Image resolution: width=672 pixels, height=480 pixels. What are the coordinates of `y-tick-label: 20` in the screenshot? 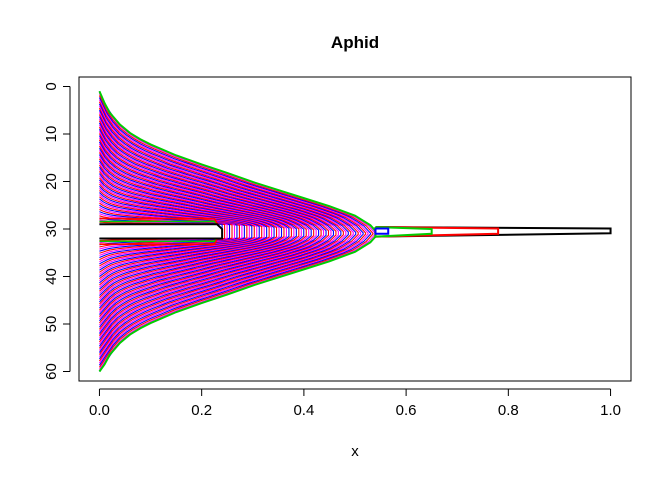 It's located at (51, 181).